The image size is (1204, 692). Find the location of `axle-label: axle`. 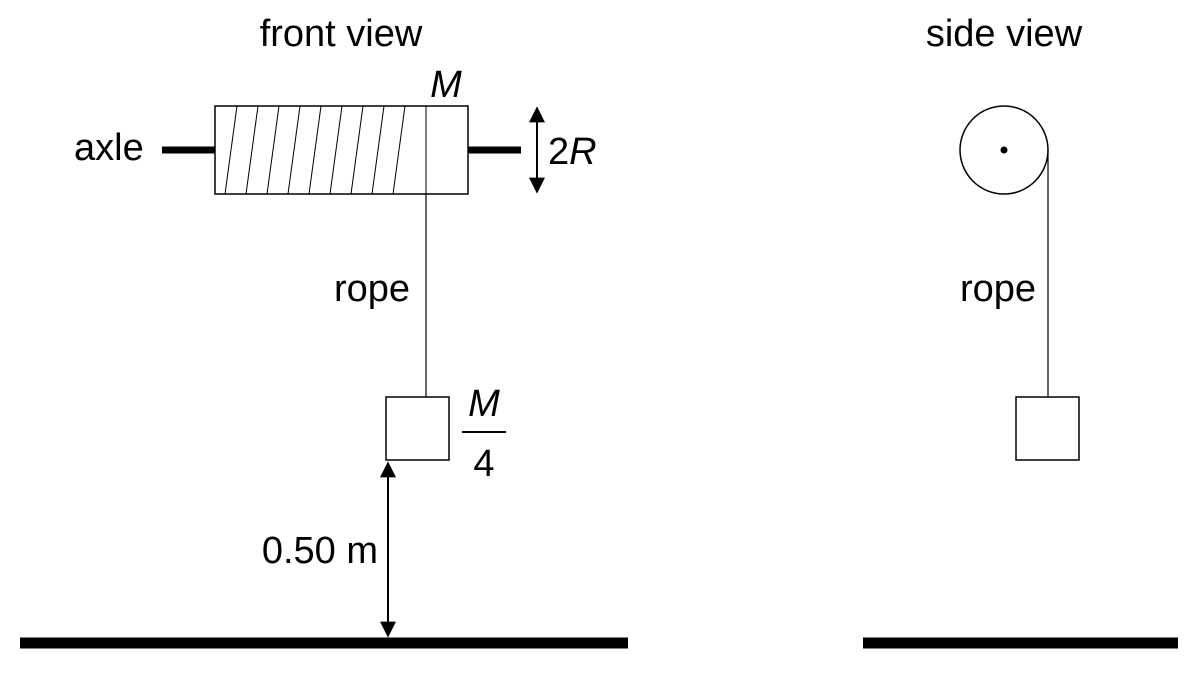

axle-label: axle is located at coordinates (109, 148).